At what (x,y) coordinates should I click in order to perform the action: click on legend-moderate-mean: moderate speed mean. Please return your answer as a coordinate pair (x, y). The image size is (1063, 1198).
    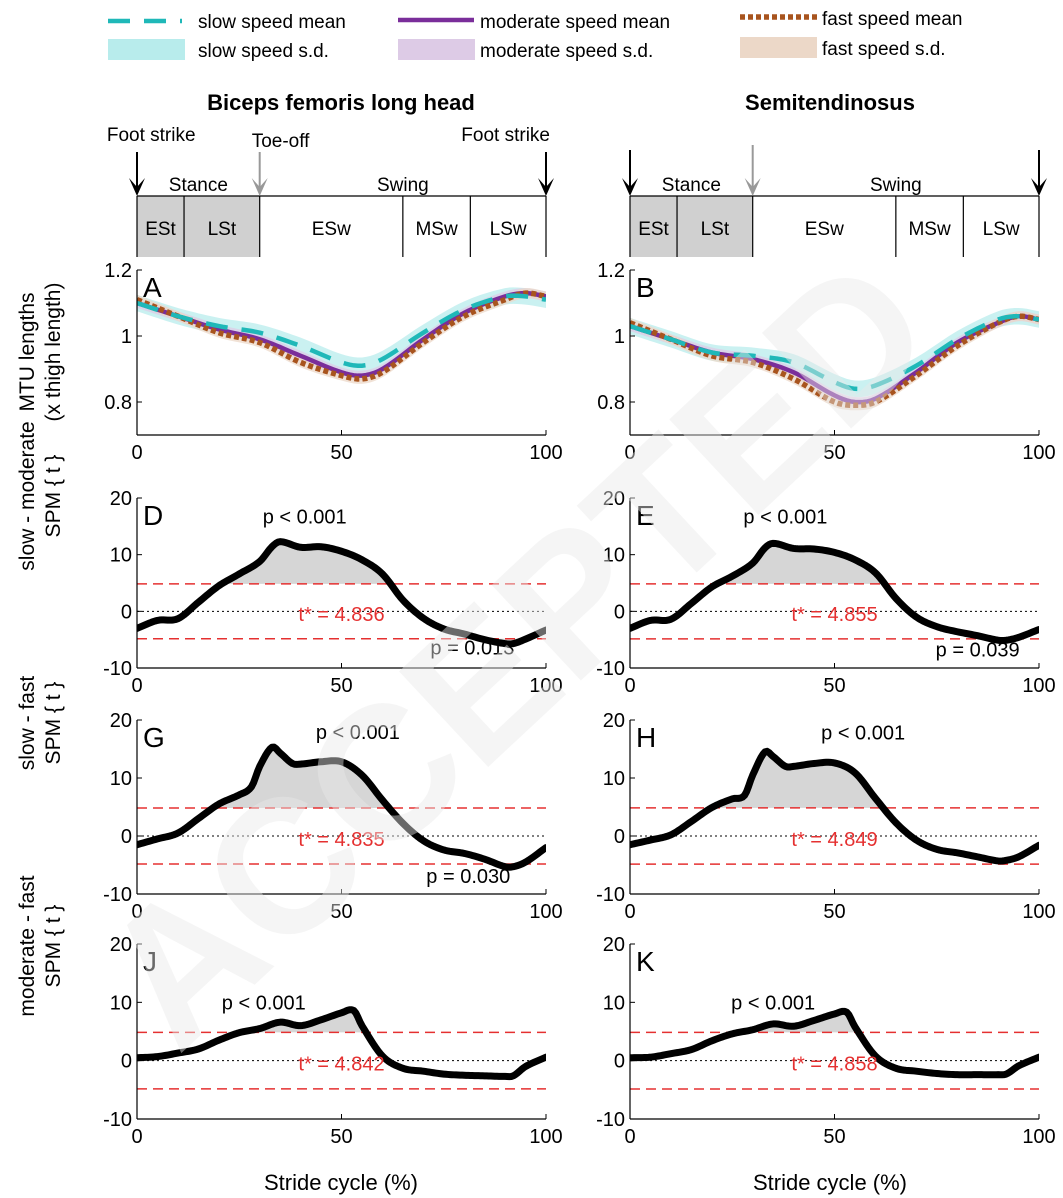
    Looking at the image, I should click on (575, 22).